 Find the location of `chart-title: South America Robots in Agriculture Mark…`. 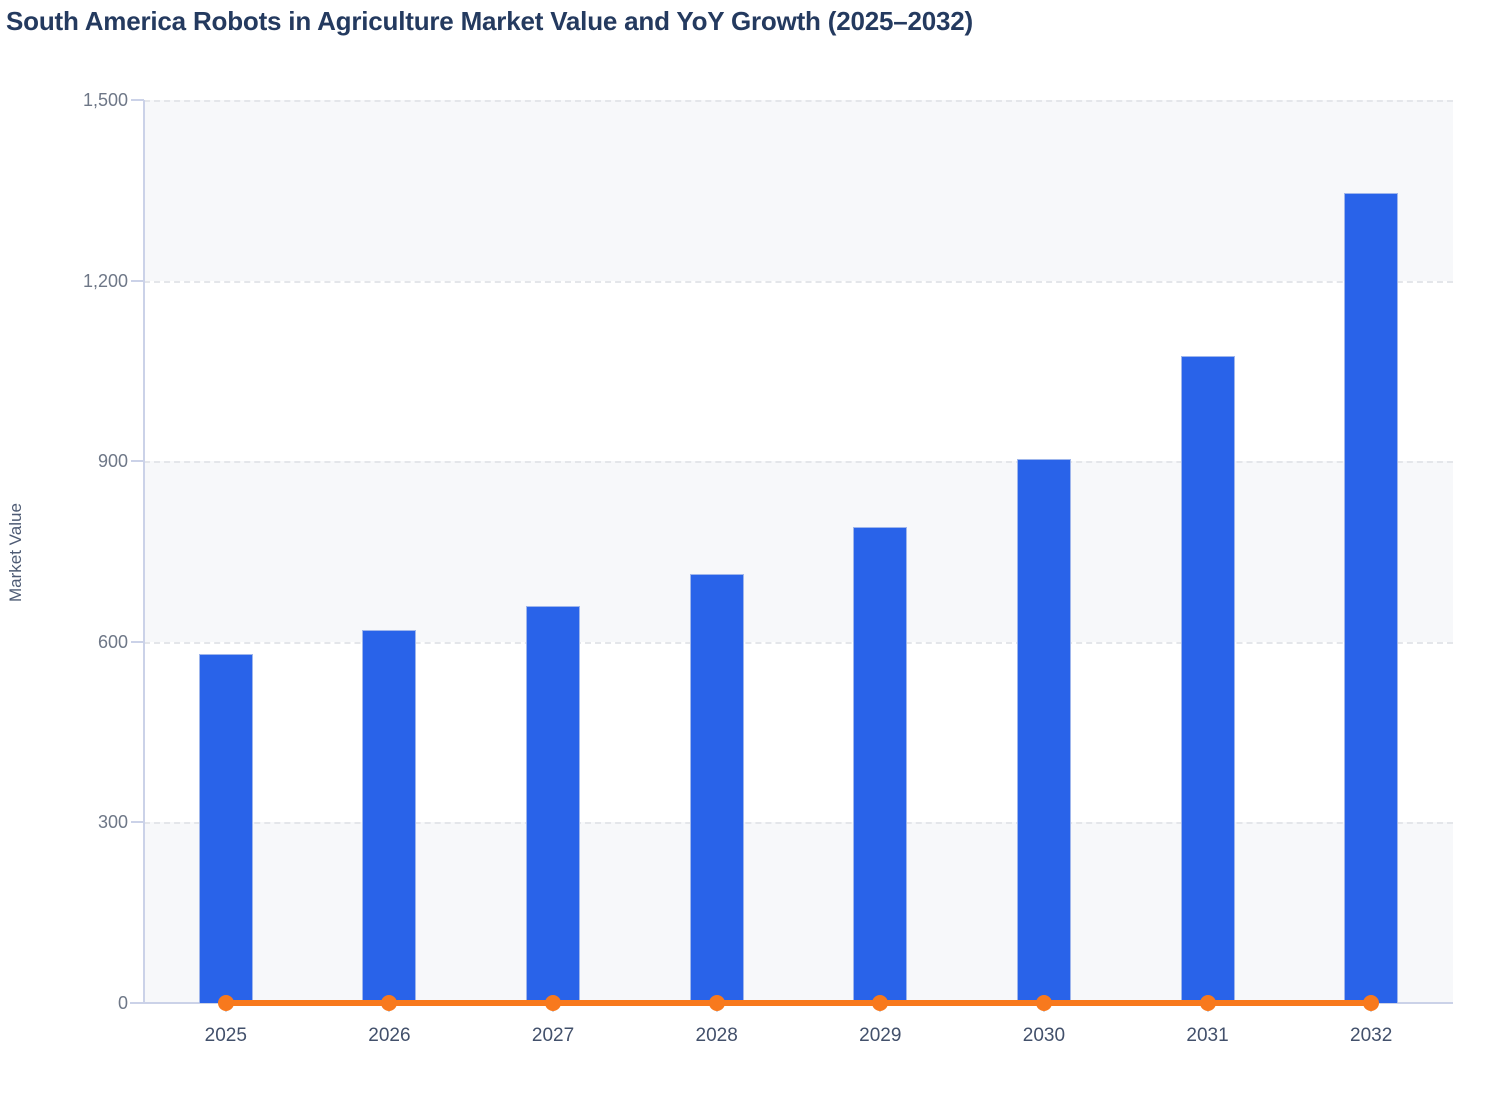

chart-title: South America Robots in Agriculture Mark… is located at coordinates (490, 21).